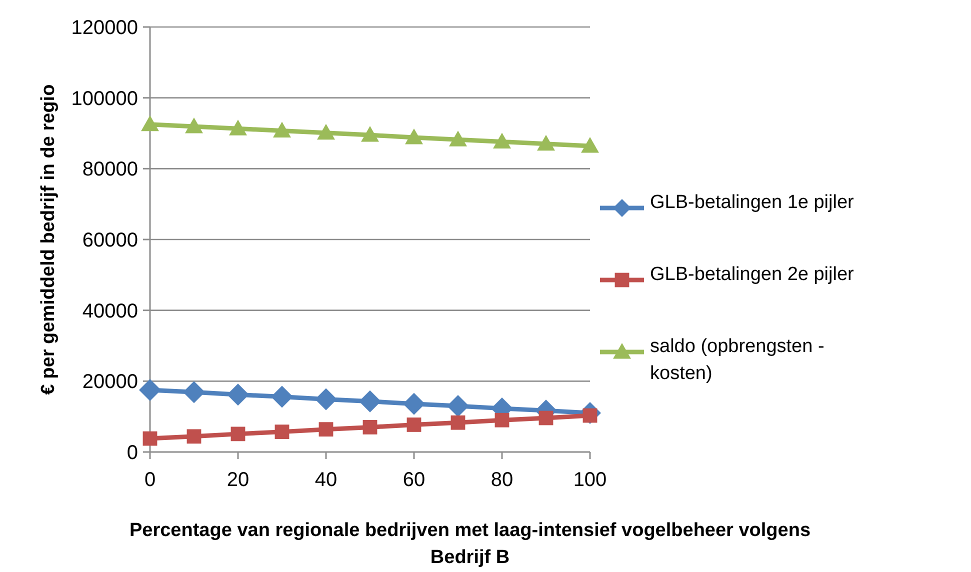  Describe the element at coordinates (470, 544) in the screenshot. I see `x-axis-title: Percentage van regionale bedrijven met laag-intensief vogelbeheer volgens Bedrijf B` at that location.